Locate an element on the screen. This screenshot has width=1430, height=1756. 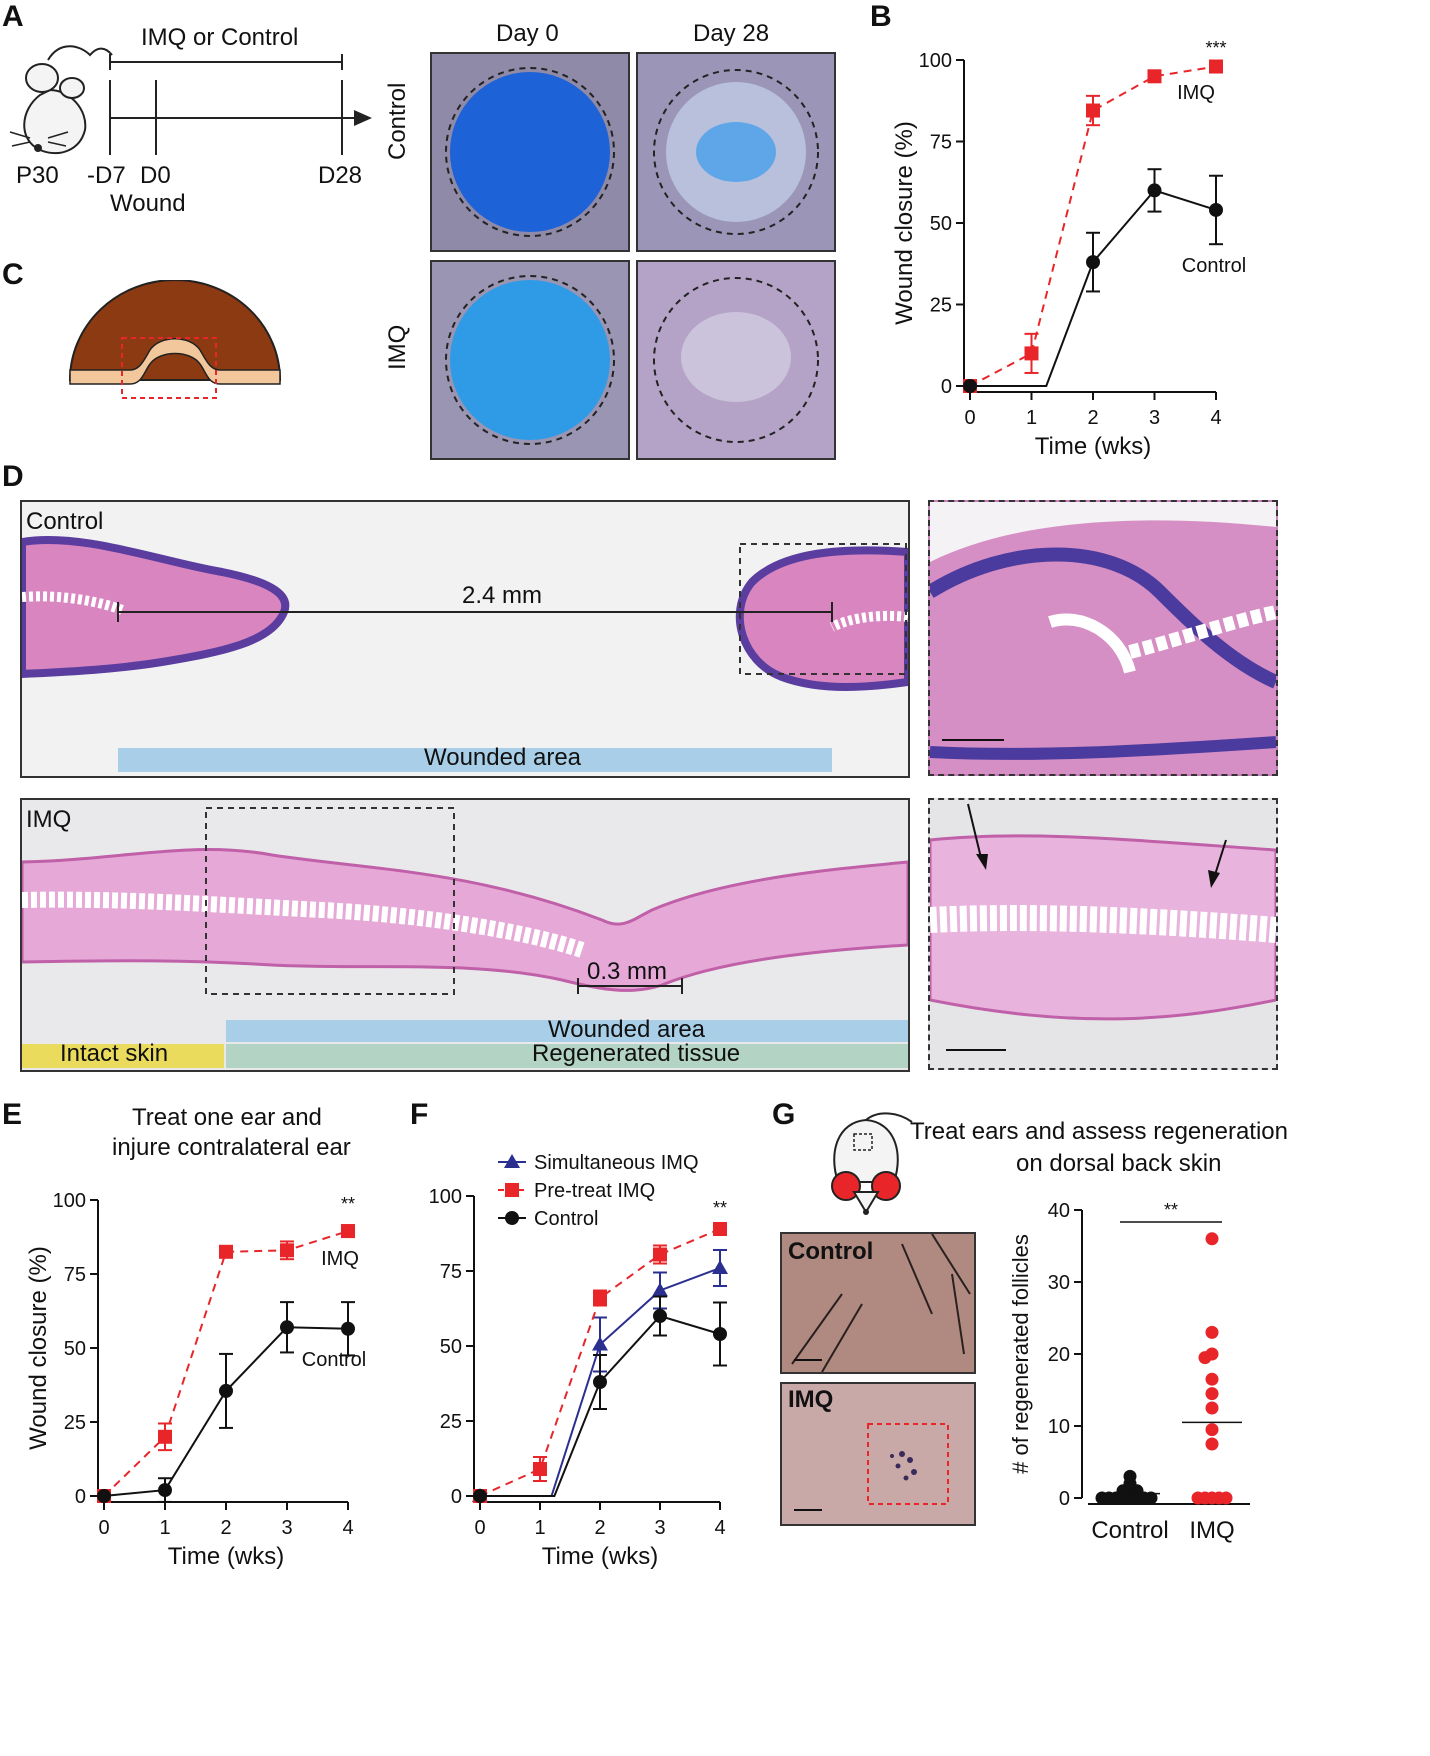
significance: *** is located at coordinates (1215, 48).